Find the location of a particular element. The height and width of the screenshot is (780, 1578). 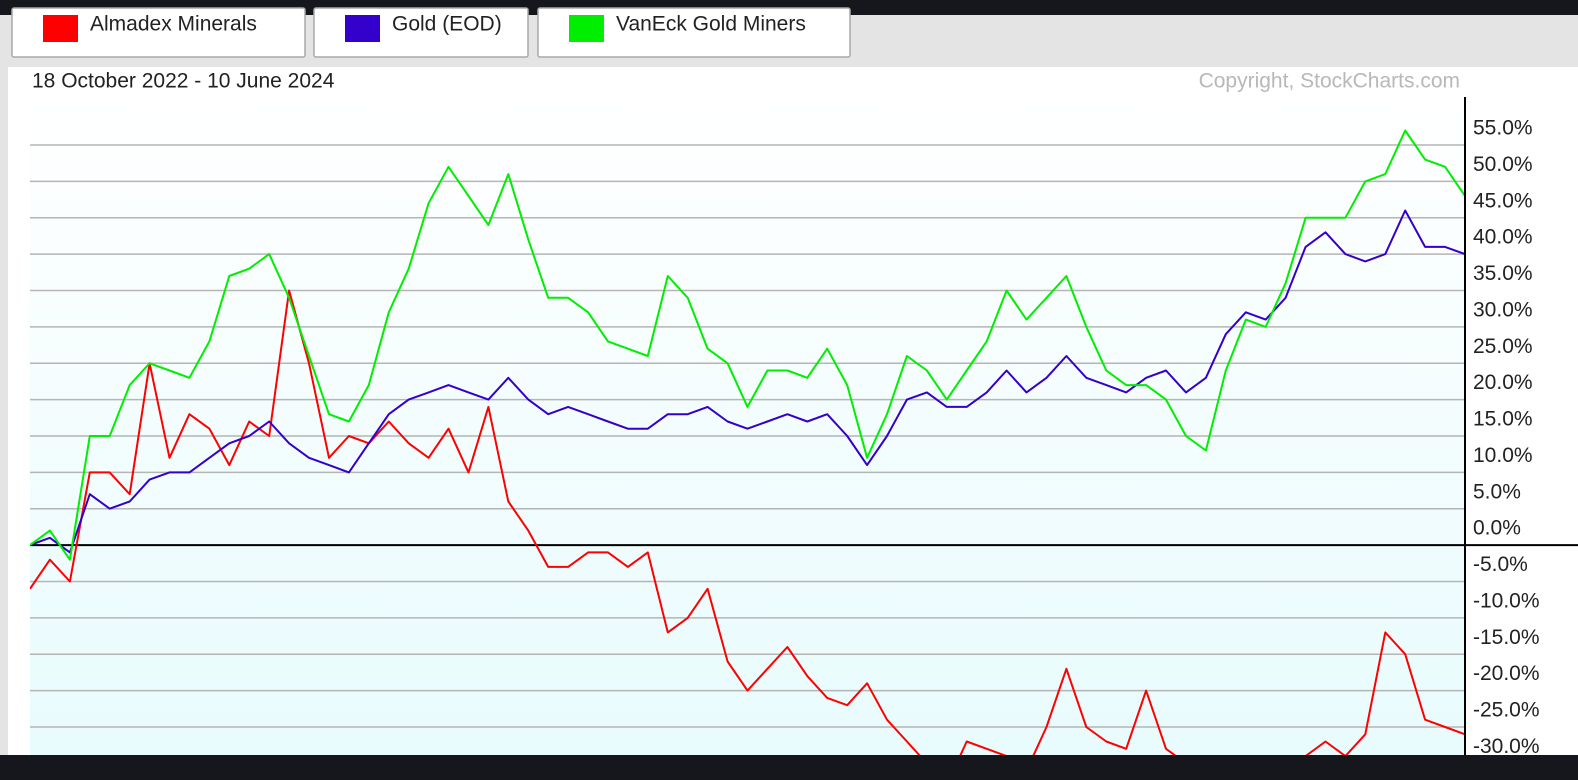

y-tick-label: 15.0% is located at coordinates (1503, 419).